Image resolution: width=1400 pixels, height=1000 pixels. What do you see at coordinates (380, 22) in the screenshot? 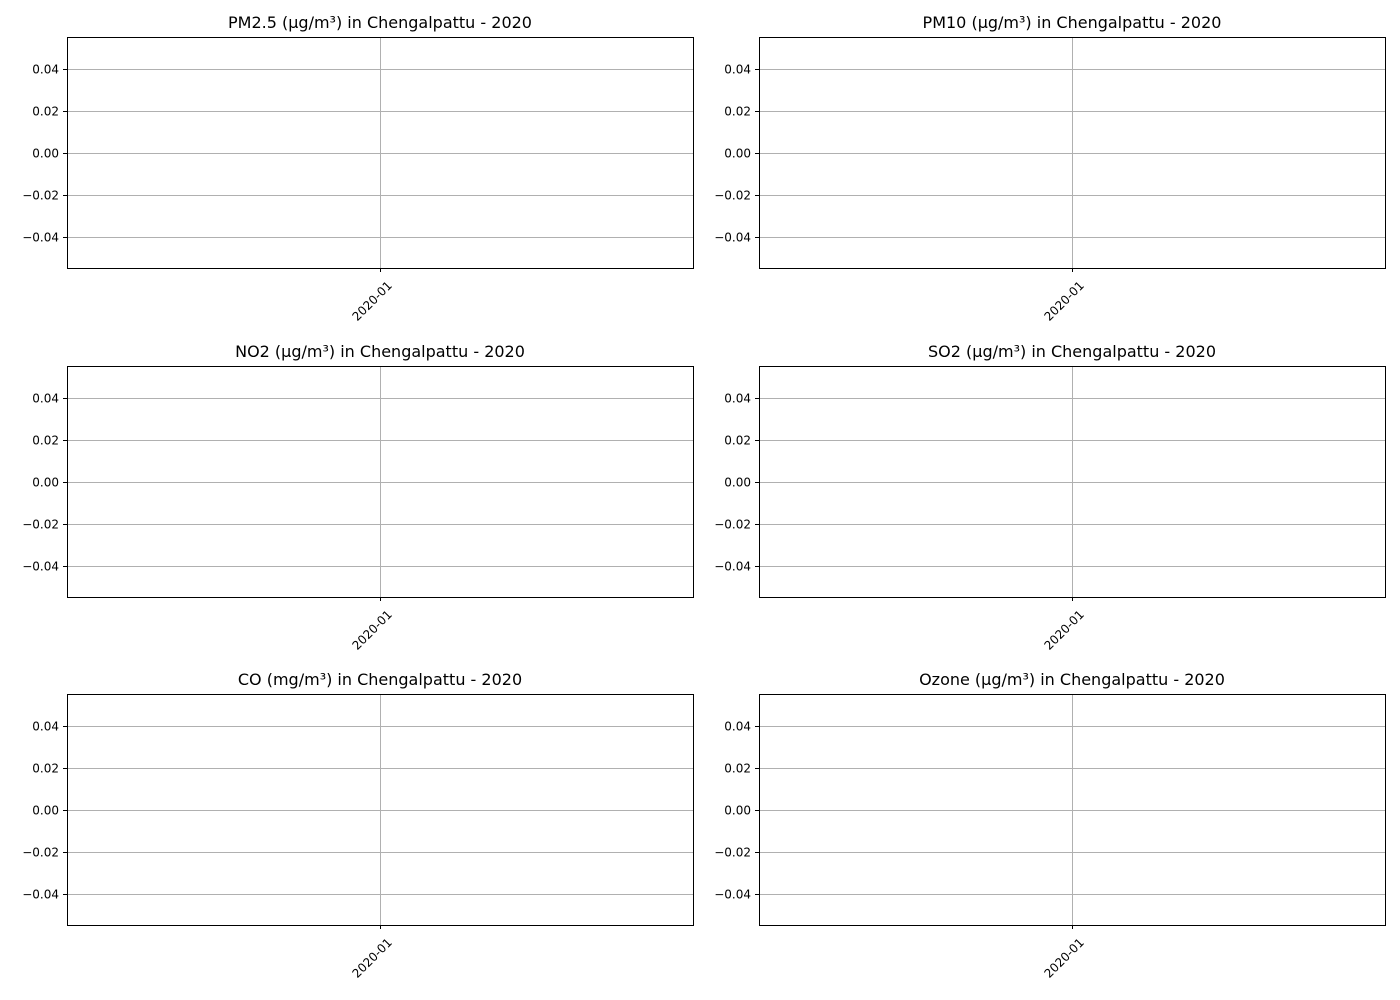
I see `chart-title: PM2.5 (µg/m³) in Chengalpattu - 2020` at bounding box center [380, 22].